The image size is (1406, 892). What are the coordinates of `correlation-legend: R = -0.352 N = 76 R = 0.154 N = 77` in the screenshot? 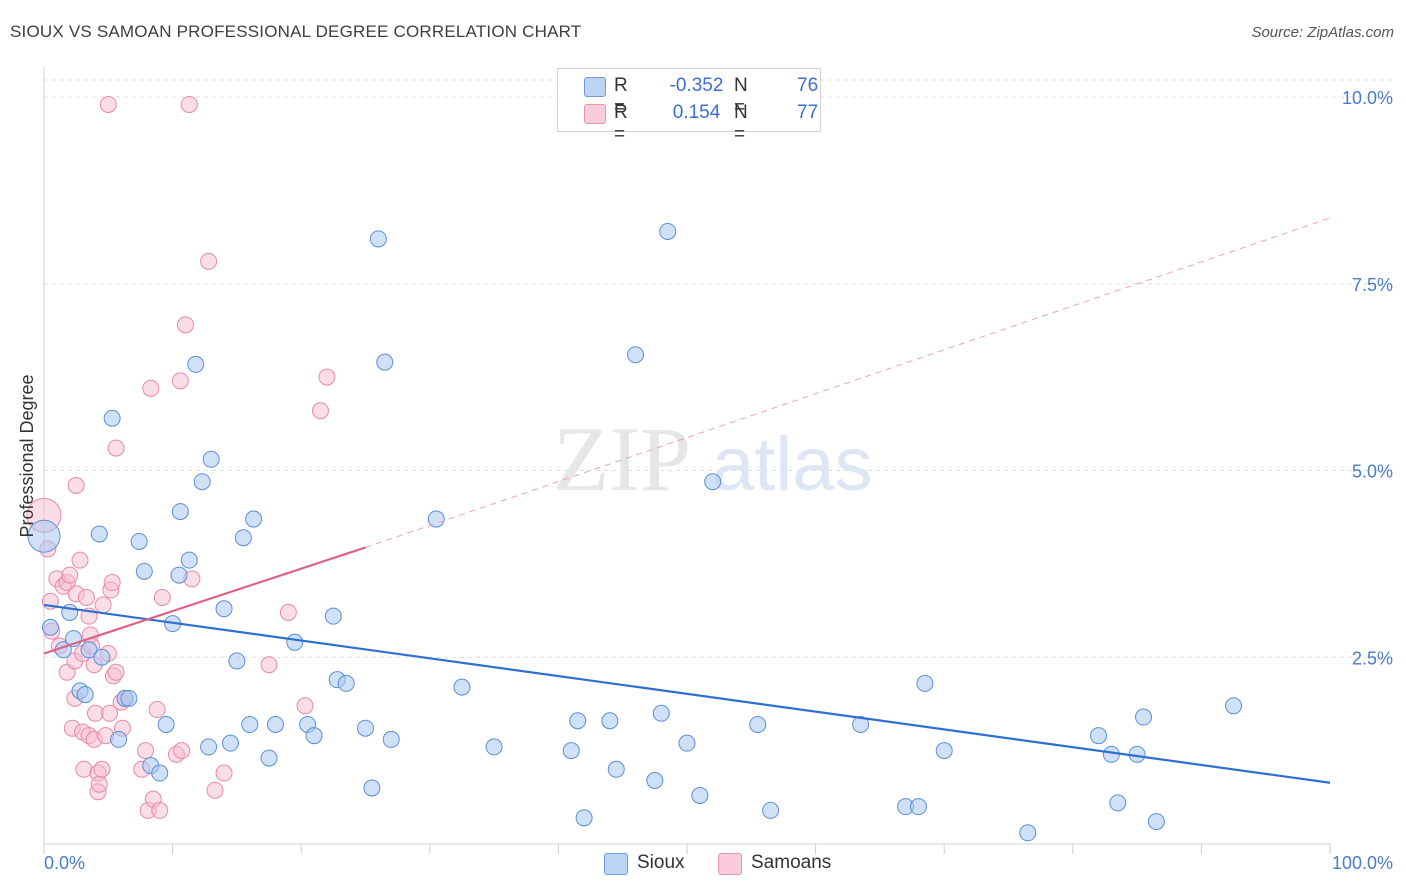 It's located at (689, 106).